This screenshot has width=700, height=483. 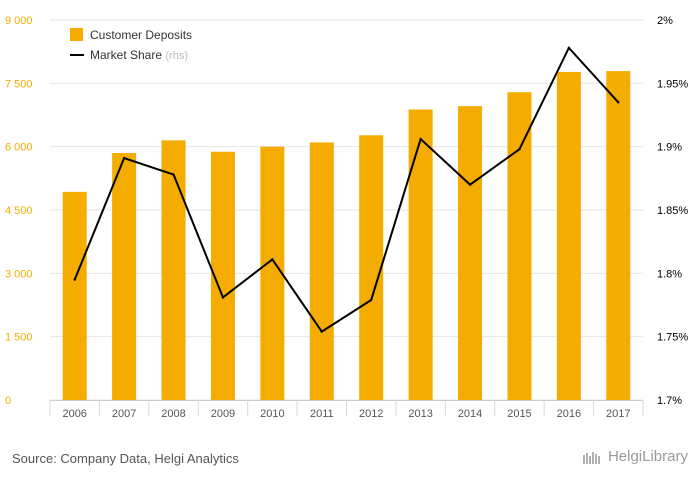 What do you see at coordinates (519, 414) in the screenshot?
I see `x-tick-label: 2015` at bounding box center [519, 414].